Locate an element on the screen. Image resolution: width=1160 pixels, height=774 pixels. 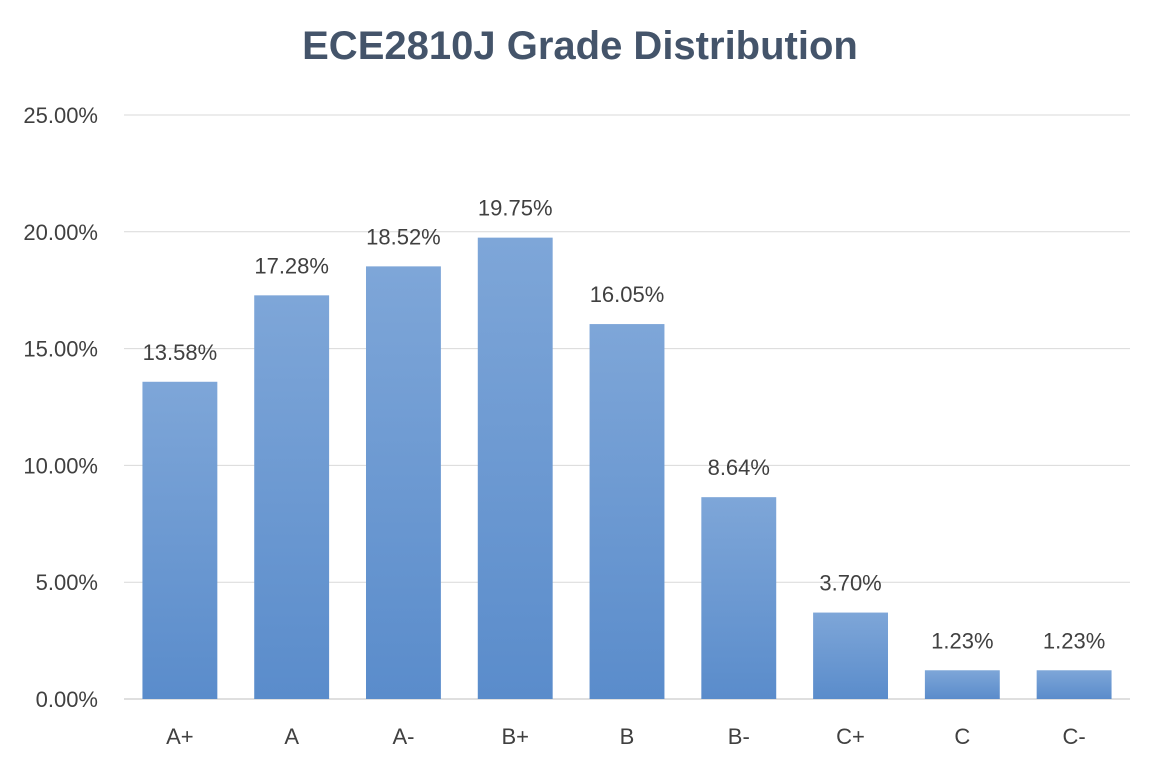
x-category-label: A is located at coordinates (291, 736).